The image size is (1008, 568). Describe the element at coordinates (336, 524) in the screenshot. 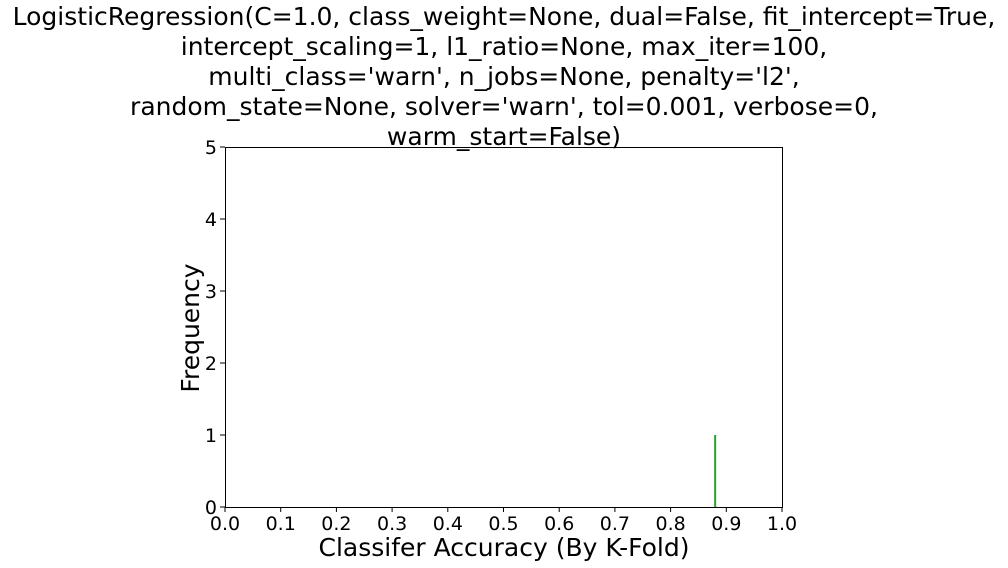

I see `x-tick-label: 0.2` at that location.